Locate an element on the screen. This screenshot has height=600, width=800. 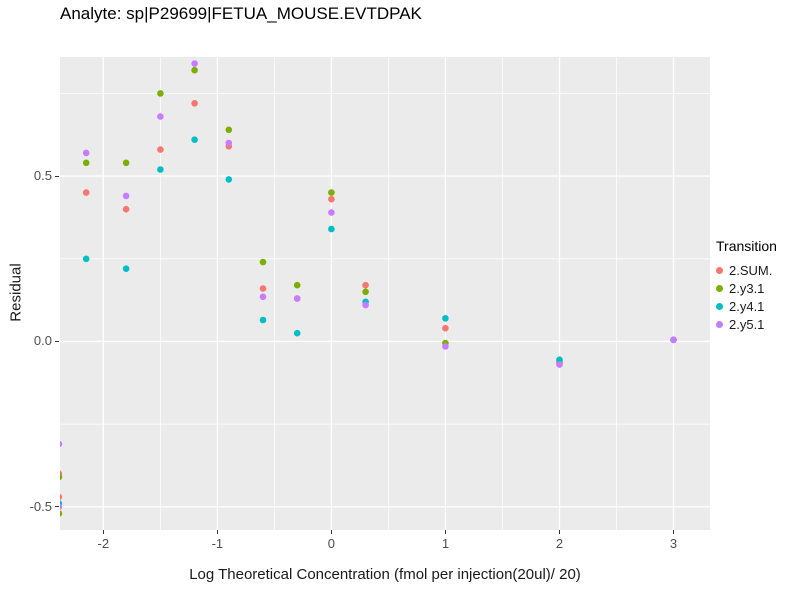
x-tick-label: -2 is located at coordinates (103, 543).